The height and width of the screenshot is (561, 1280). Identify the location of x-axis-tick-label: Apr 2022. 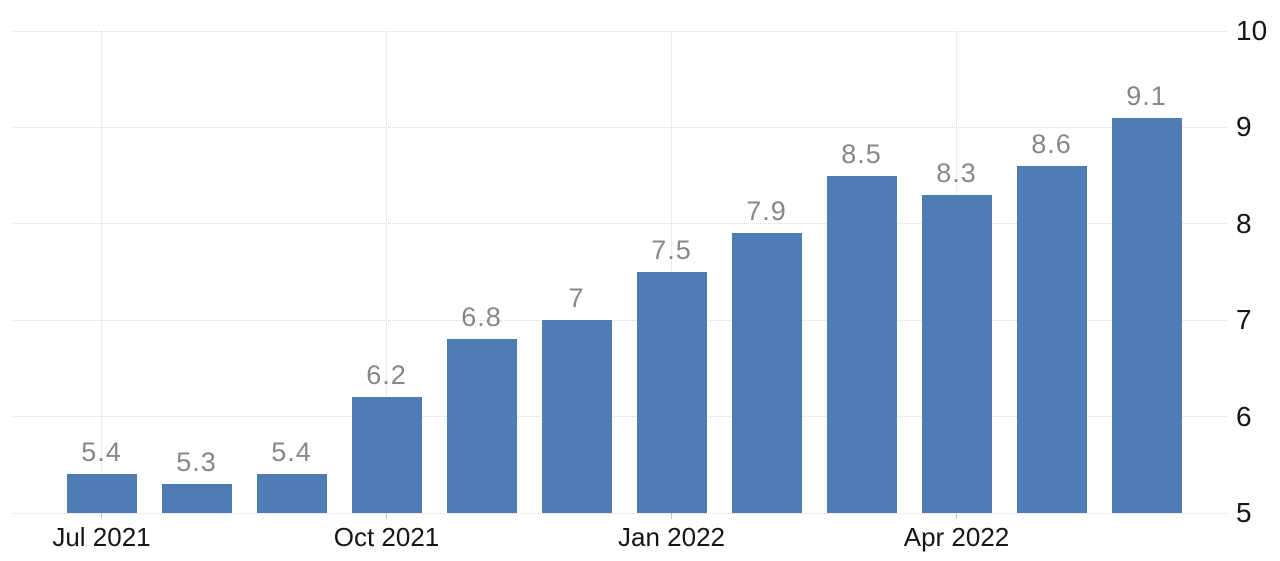
(956, 537).